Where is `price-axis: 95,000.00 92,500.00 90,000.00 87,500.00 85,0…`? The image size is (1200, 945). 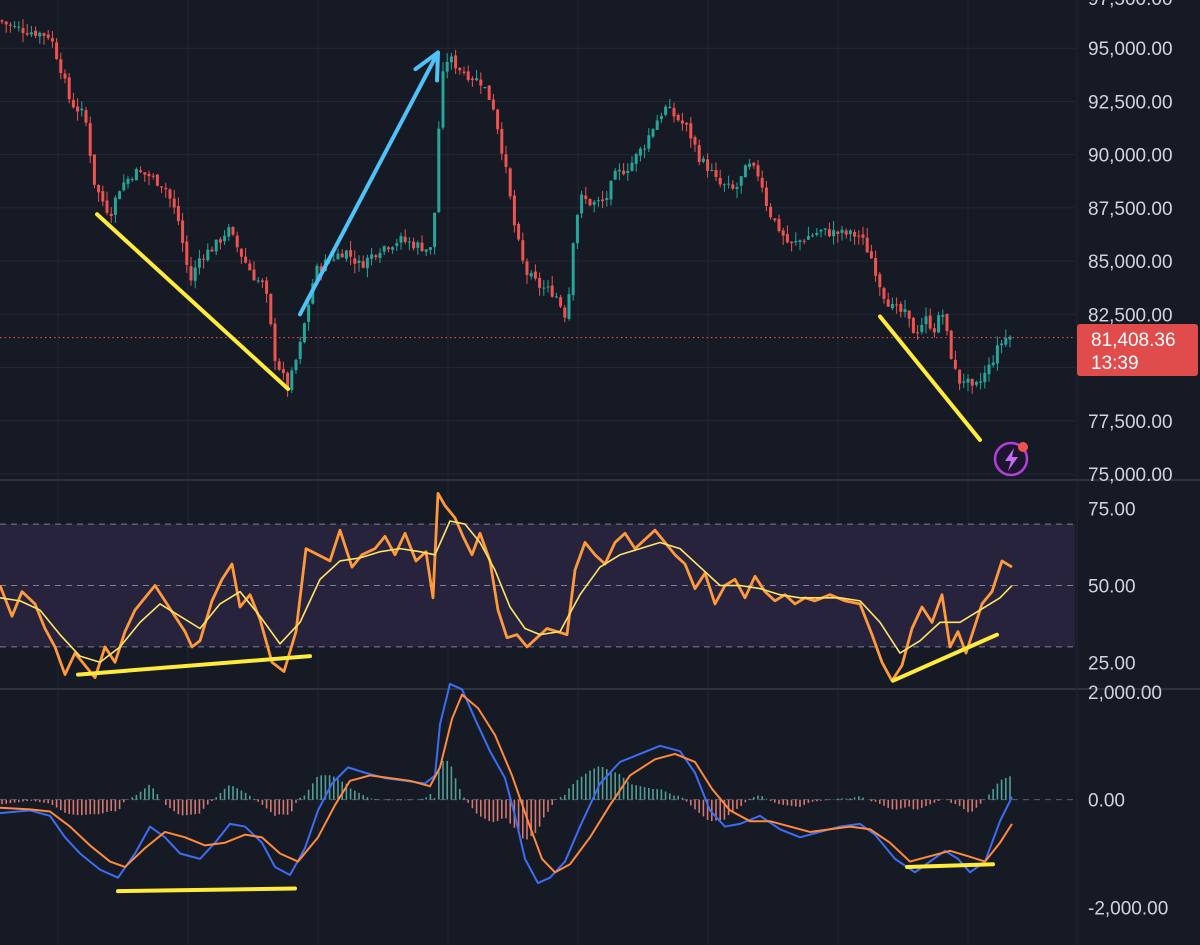 price-axis: 95,000.00 92,500.00 90,000.00 87,500.00 85,0… is located at coordinates (1130, 459).